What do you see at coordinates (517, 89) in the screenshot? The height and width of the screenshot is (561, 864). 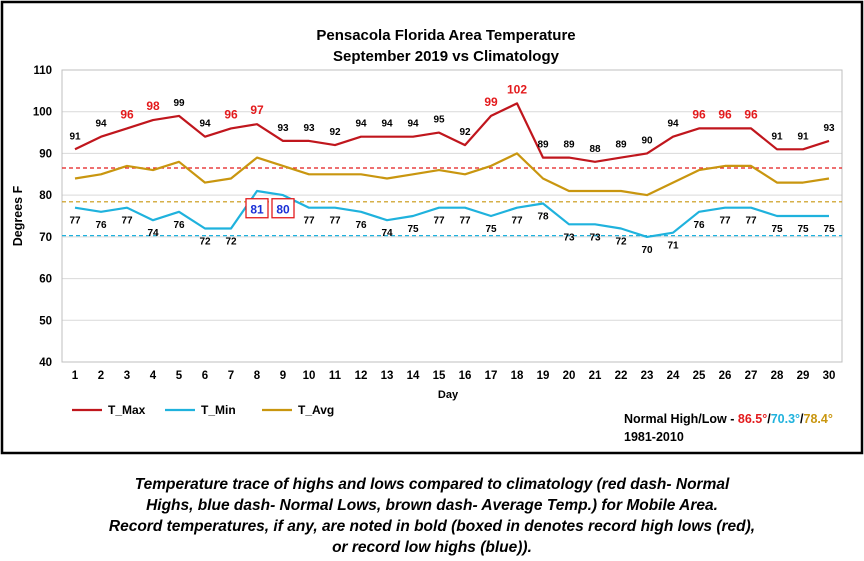 I see `record-high-label: 102` at bounding box center [517, 89].